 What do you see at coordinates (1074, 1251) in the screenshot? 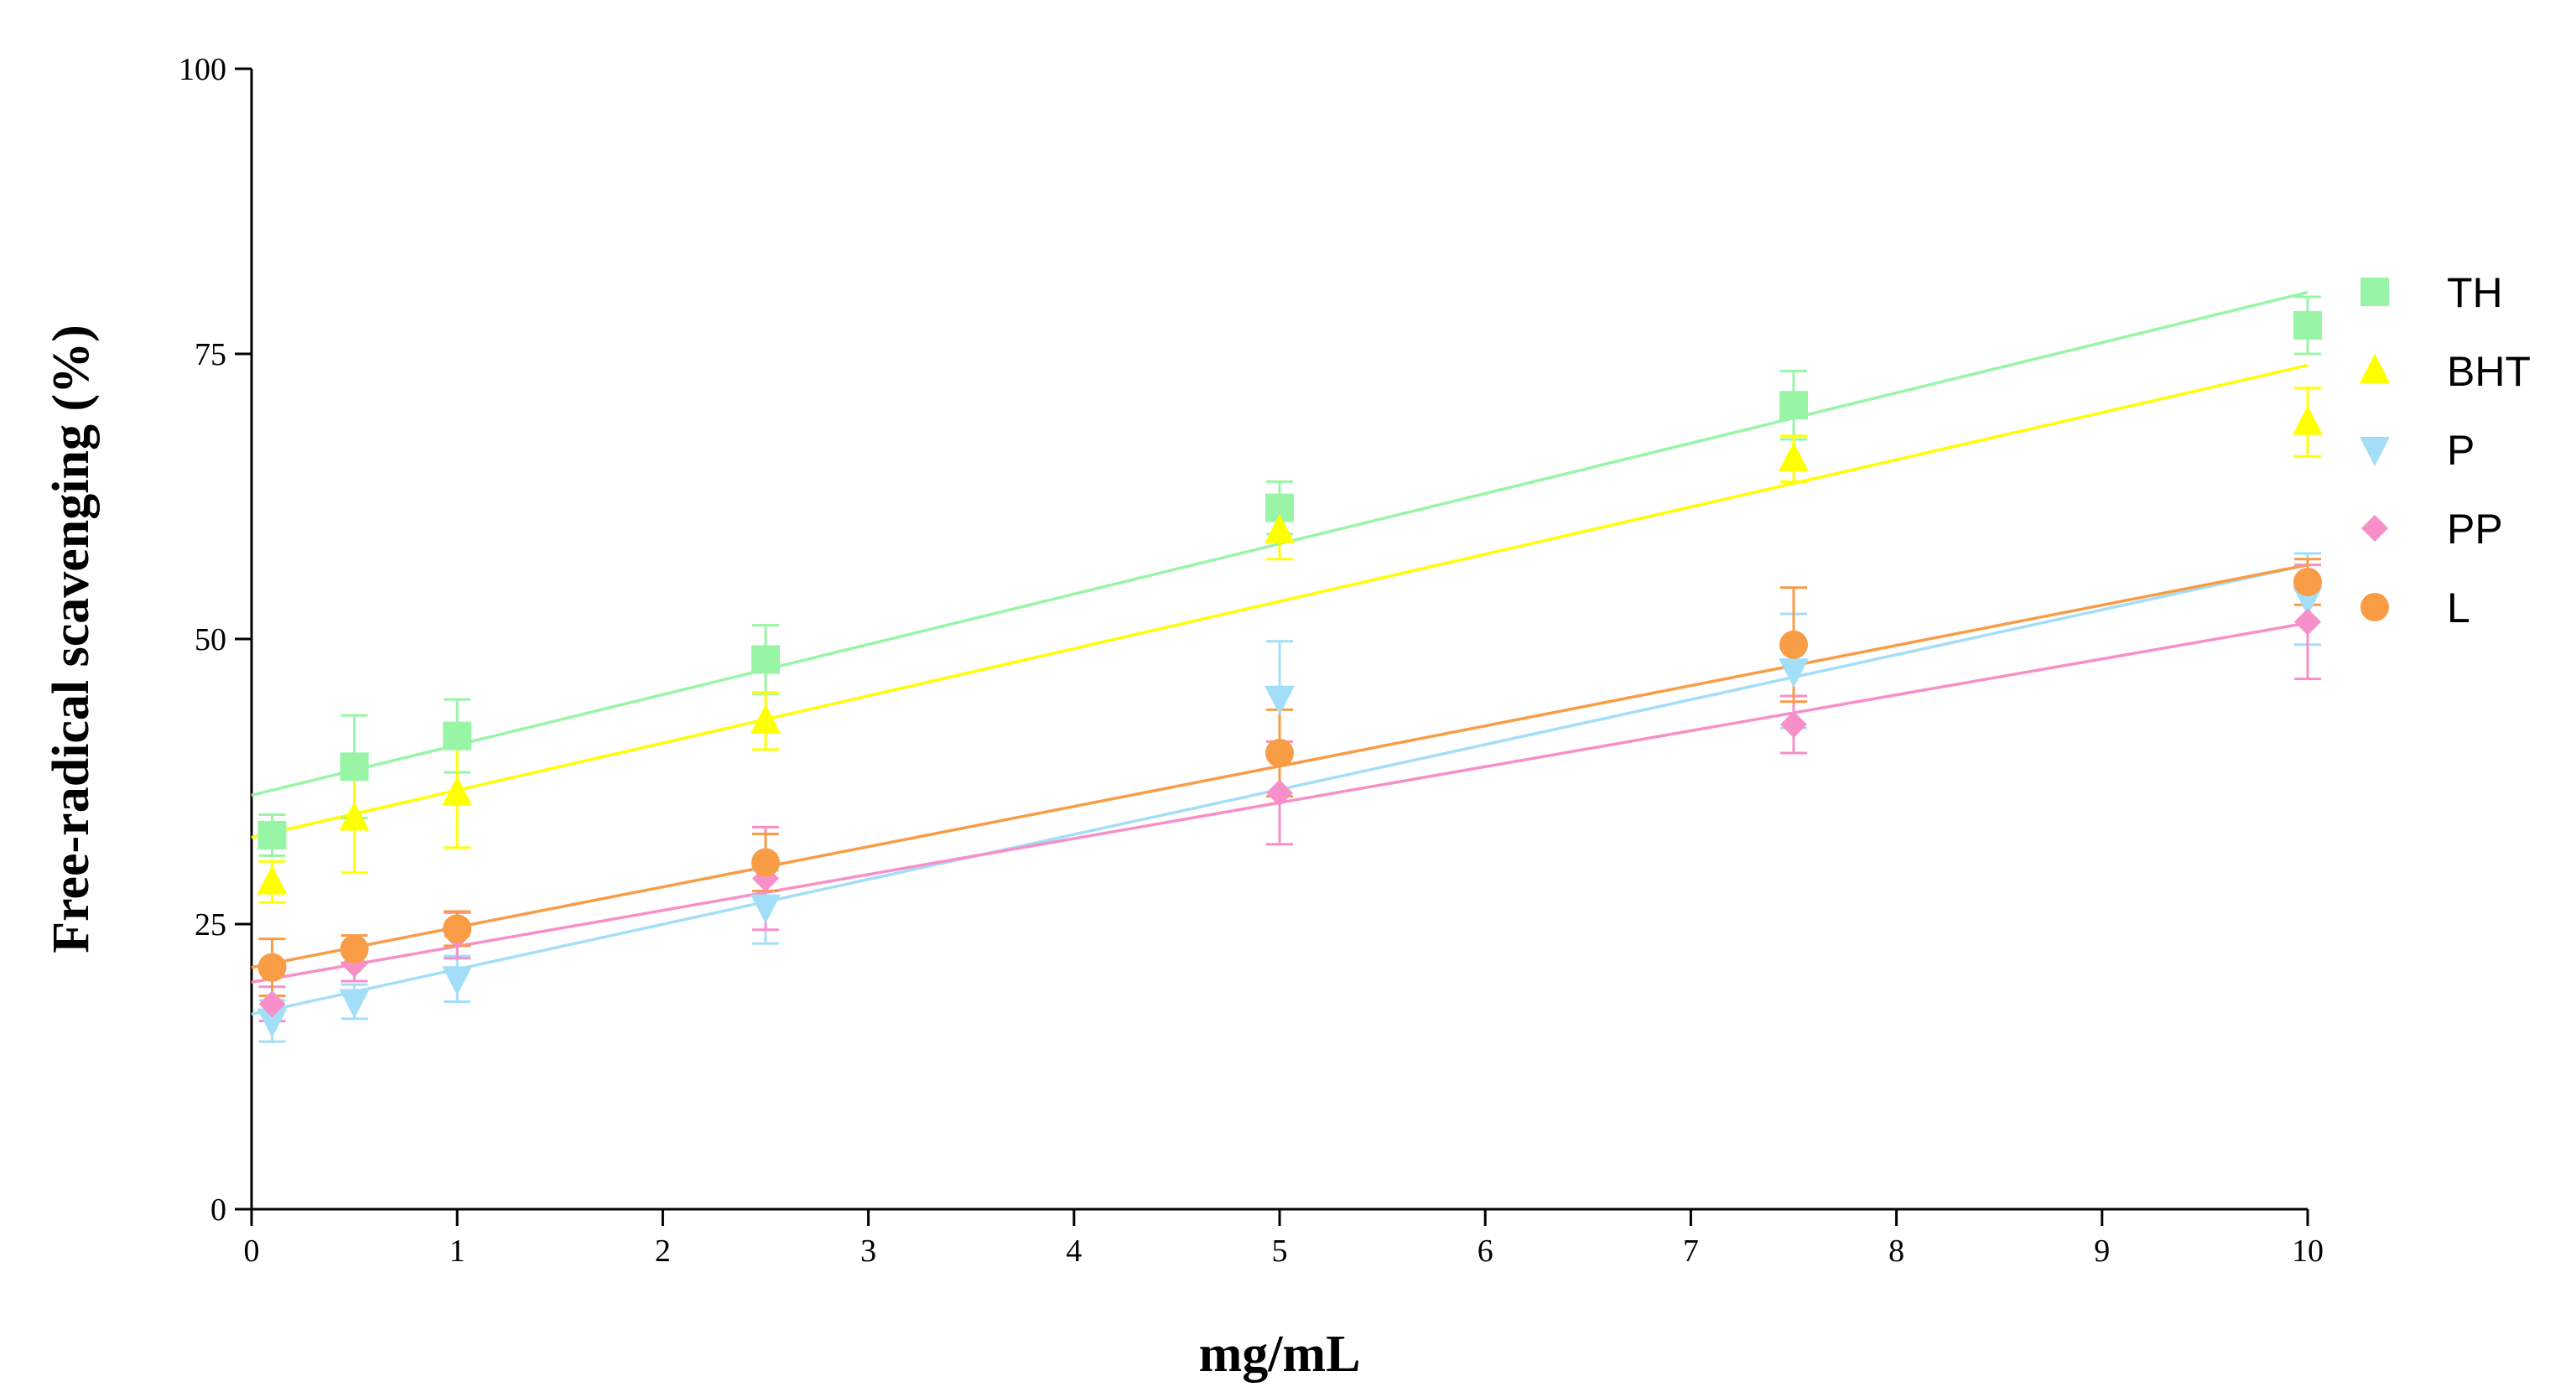
I see `x-tick-label: 4` at bounding box center [1074, 1251].